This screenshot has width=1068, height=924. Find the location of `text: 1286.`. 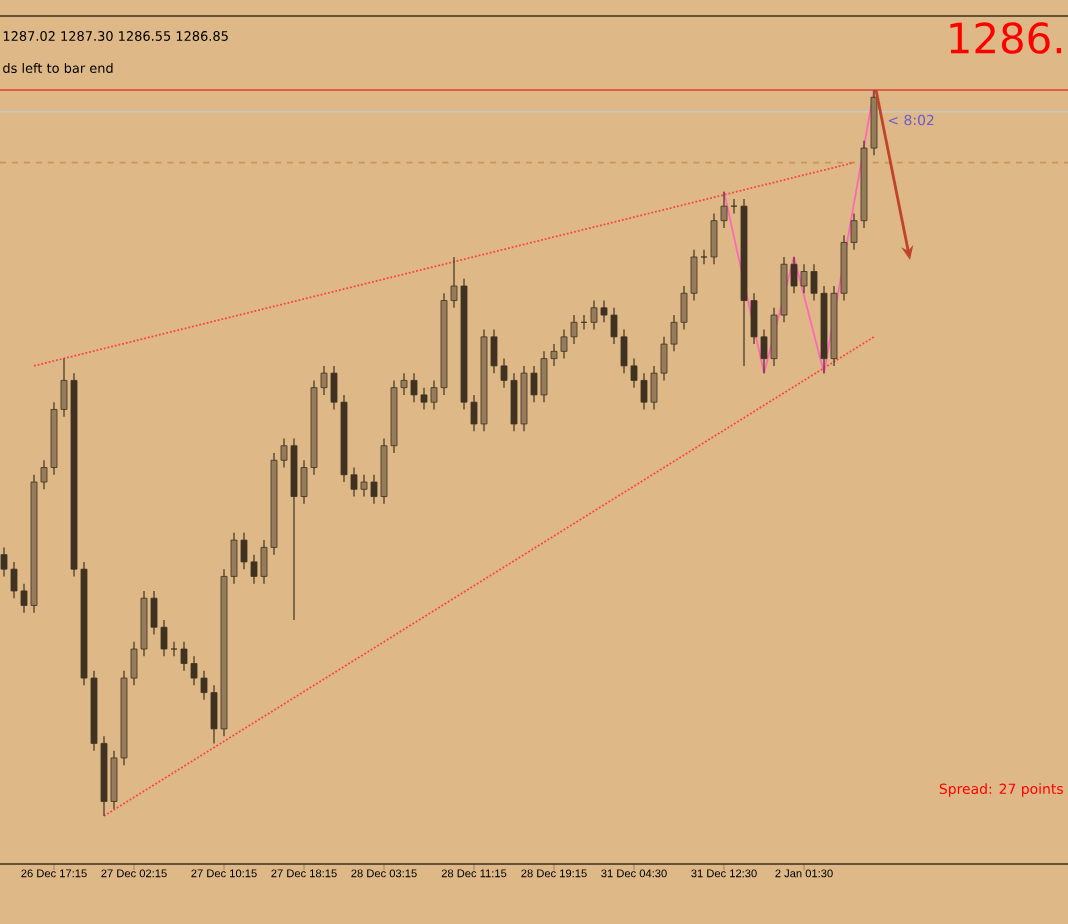

text: 1286. is located at coordinates (1006, 38).